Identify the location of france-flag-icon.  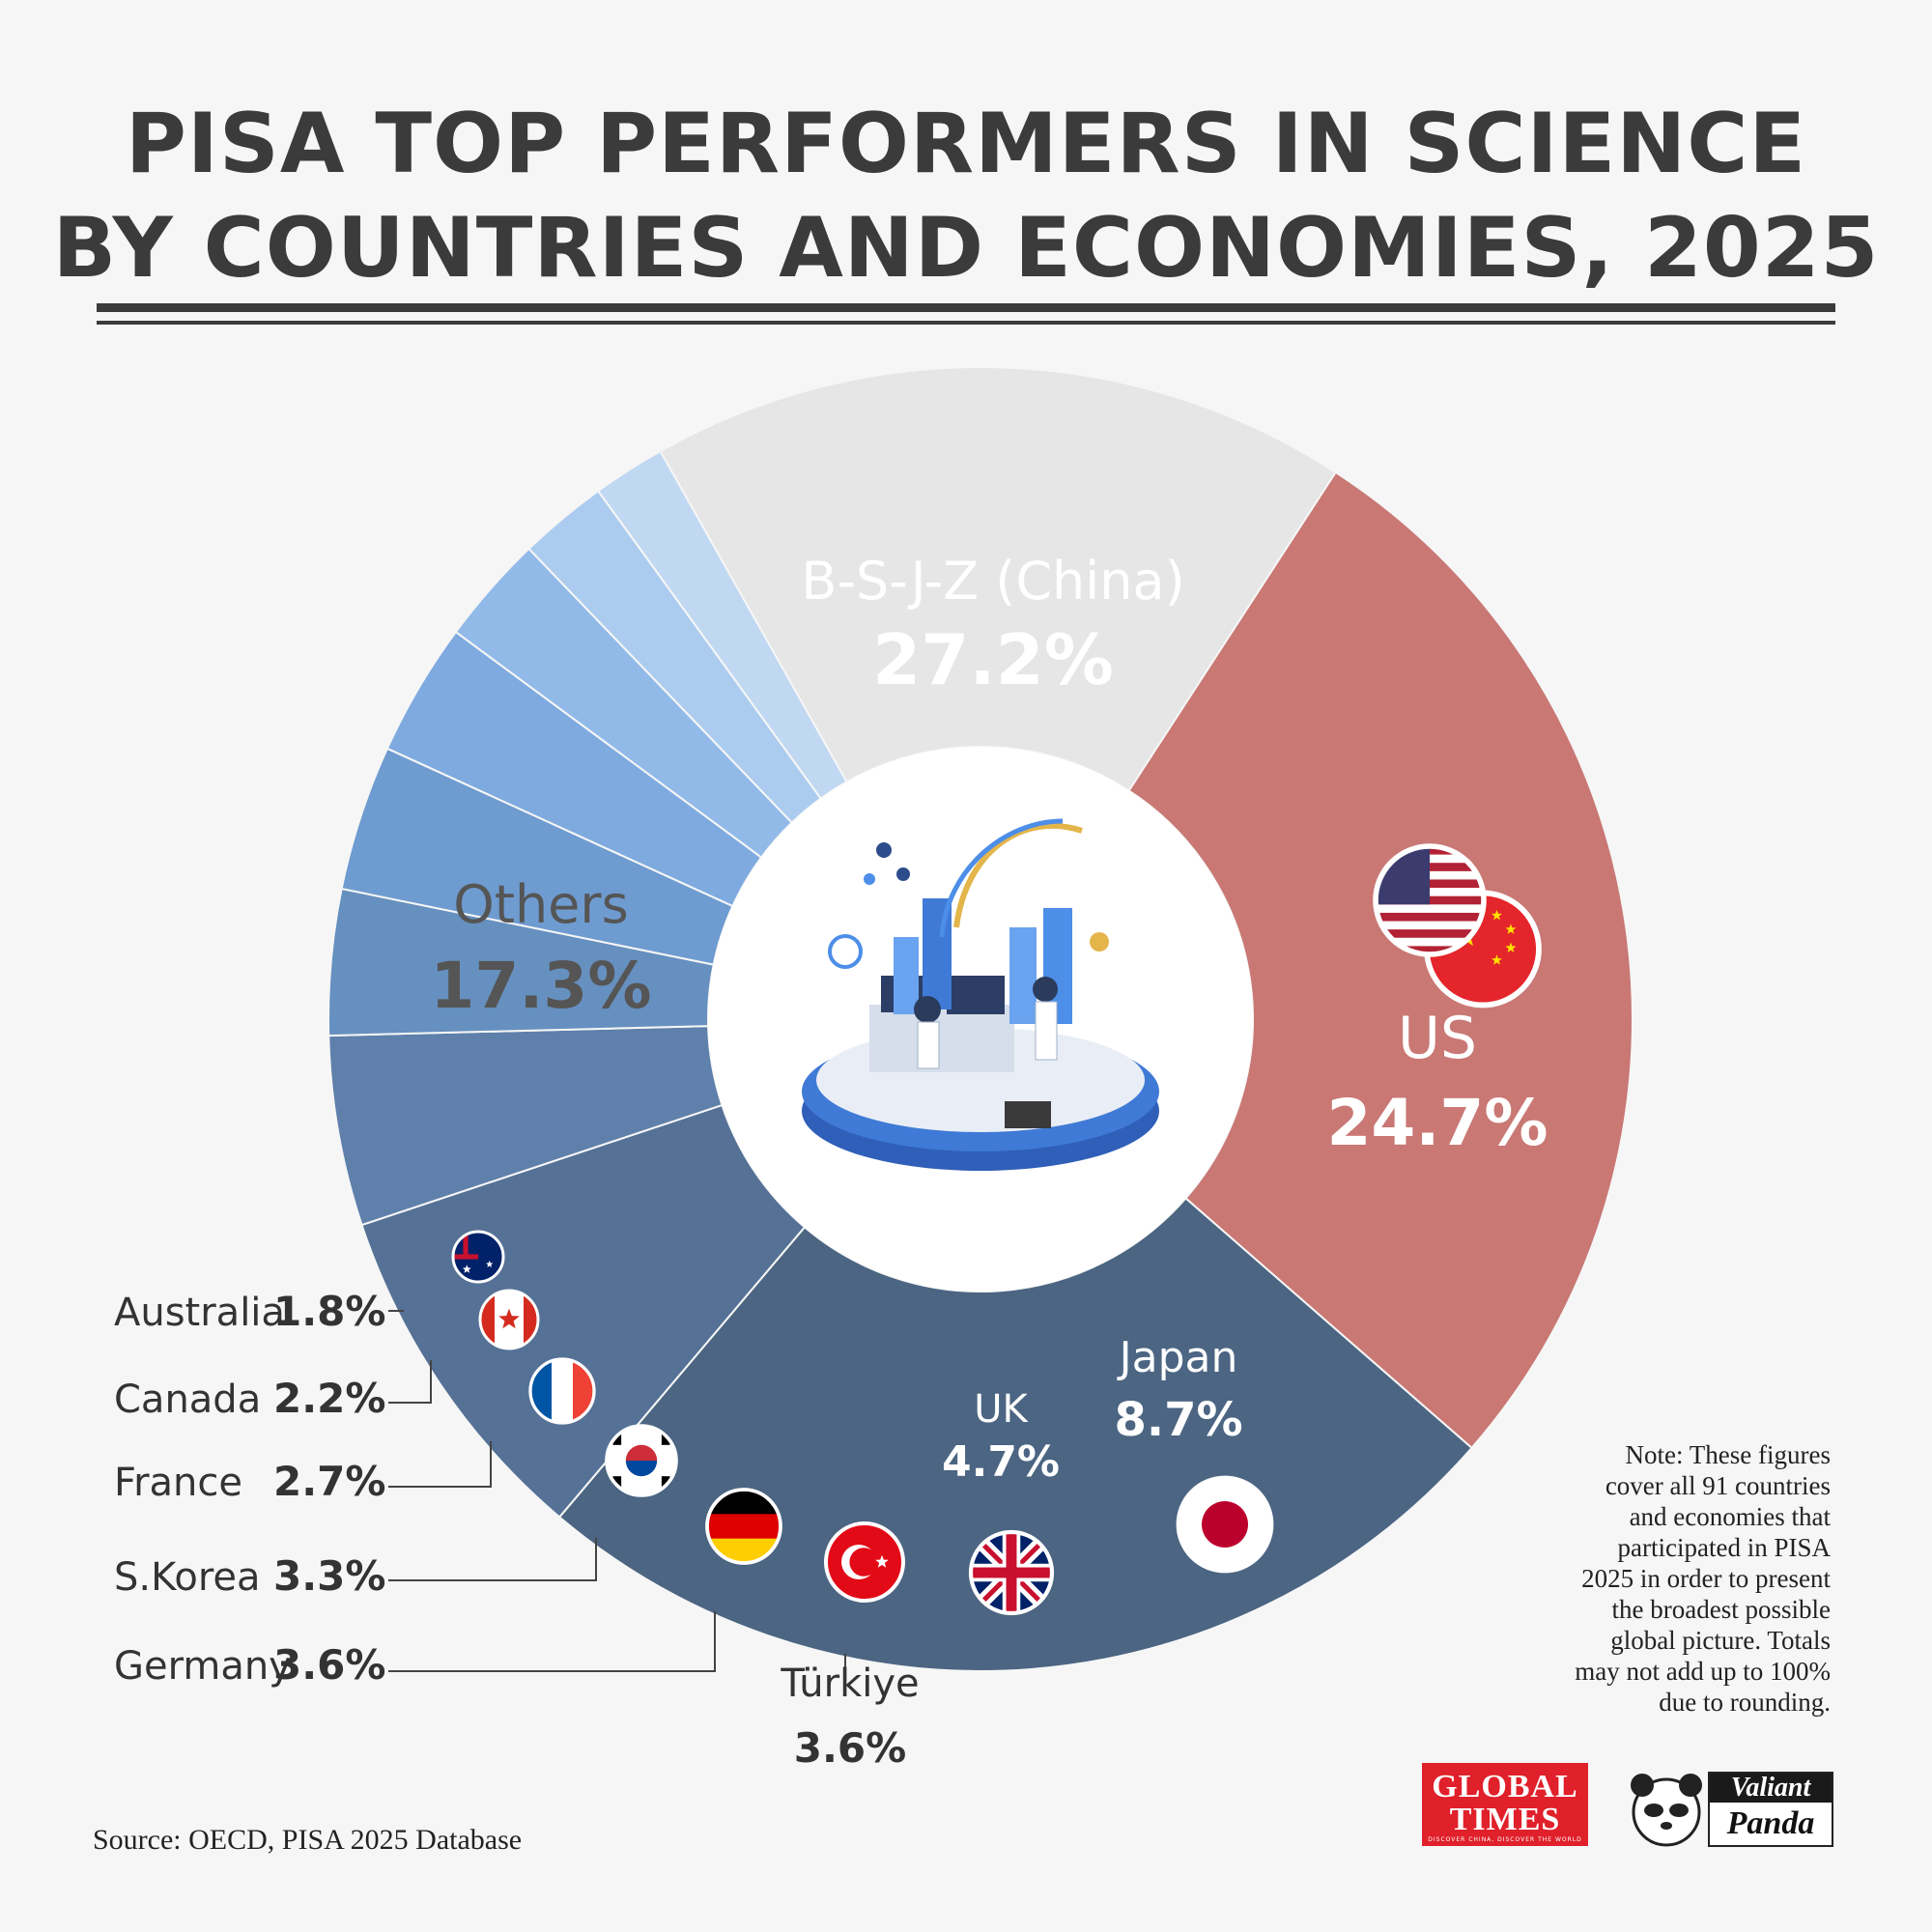
(562, 1391).